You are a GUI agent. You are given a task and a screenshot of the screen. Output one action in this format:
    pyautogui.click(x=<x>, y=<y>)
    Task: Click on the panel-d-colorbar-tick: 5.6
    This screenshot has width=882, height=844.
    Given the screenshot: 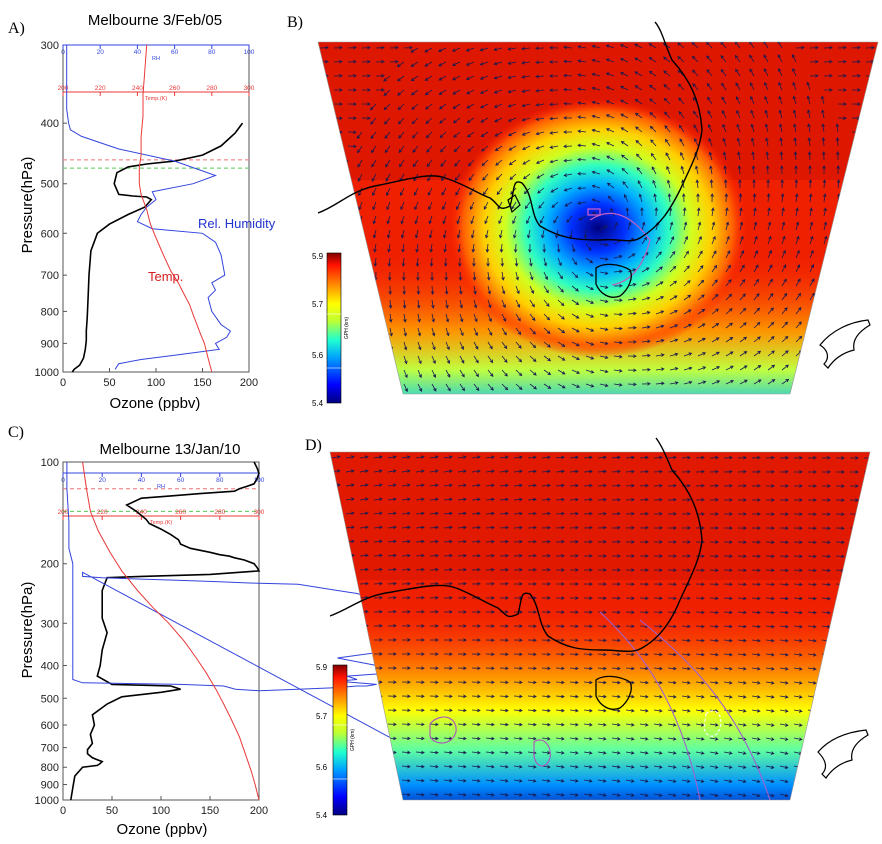 What is the action you would take?
    pyautogui.click(x=322, y=767)
    